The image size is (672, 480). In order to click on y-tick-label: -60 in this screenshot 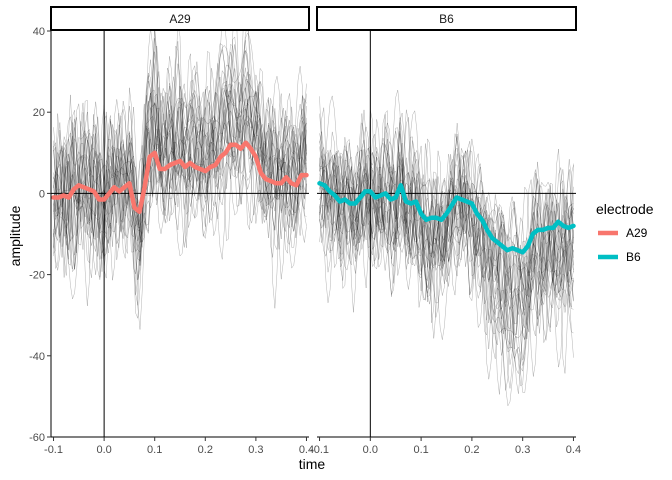, I will do `click(37, 438)`.